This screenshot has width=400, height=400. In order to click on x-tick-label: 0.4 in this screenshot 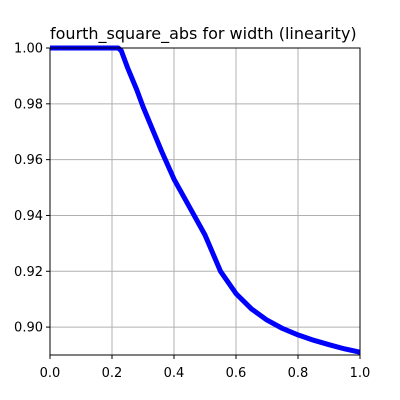, I will do `click(174, 373)`.